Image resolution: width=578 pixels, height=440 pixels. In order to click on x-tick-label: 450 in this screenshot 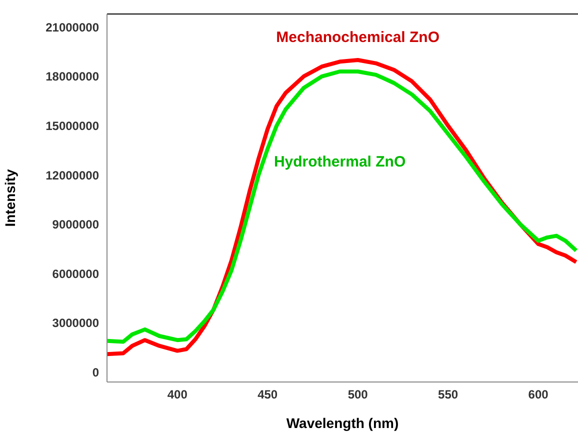, I will do `click(268, 395)`.